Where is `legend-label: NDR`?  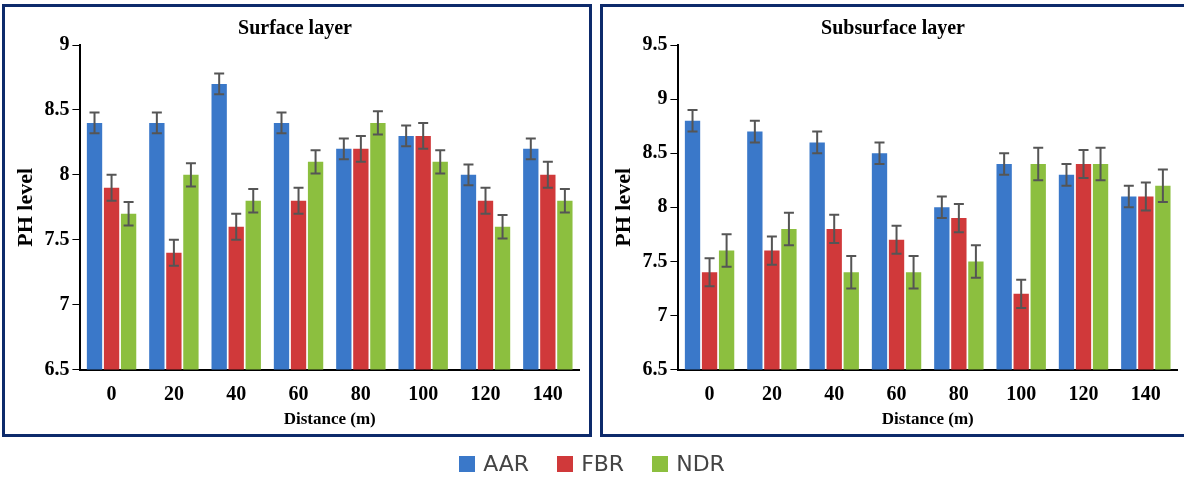
legend-label: NDR is located at coordinates (700, 463).